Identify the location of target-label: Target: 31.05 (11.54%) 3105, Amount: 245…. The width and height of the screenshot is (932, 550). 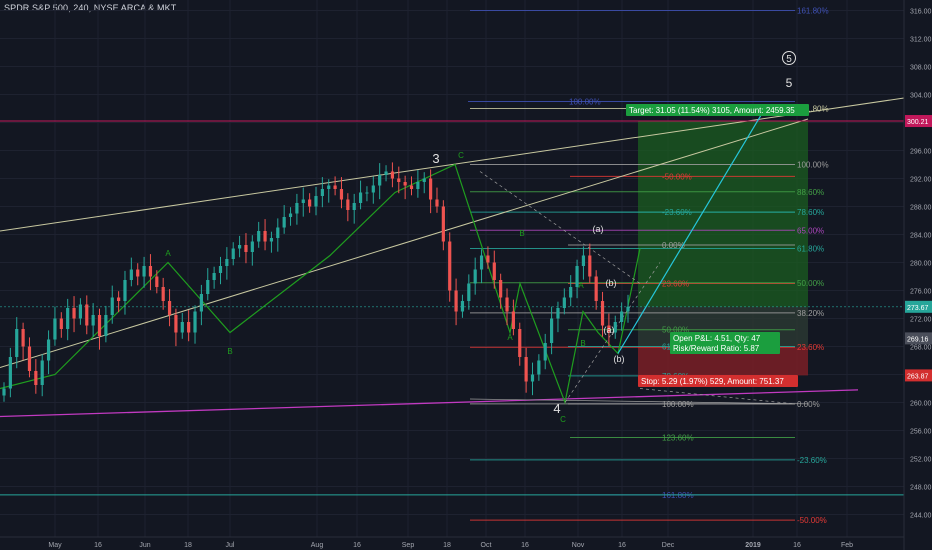
(712, 110).